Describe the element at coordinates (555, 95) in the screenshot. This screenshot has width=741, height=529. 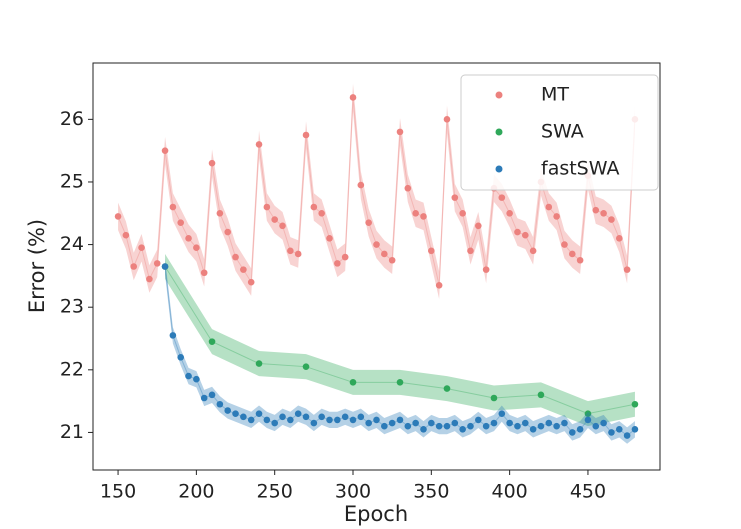
I see `legend-label: MT` at that location.